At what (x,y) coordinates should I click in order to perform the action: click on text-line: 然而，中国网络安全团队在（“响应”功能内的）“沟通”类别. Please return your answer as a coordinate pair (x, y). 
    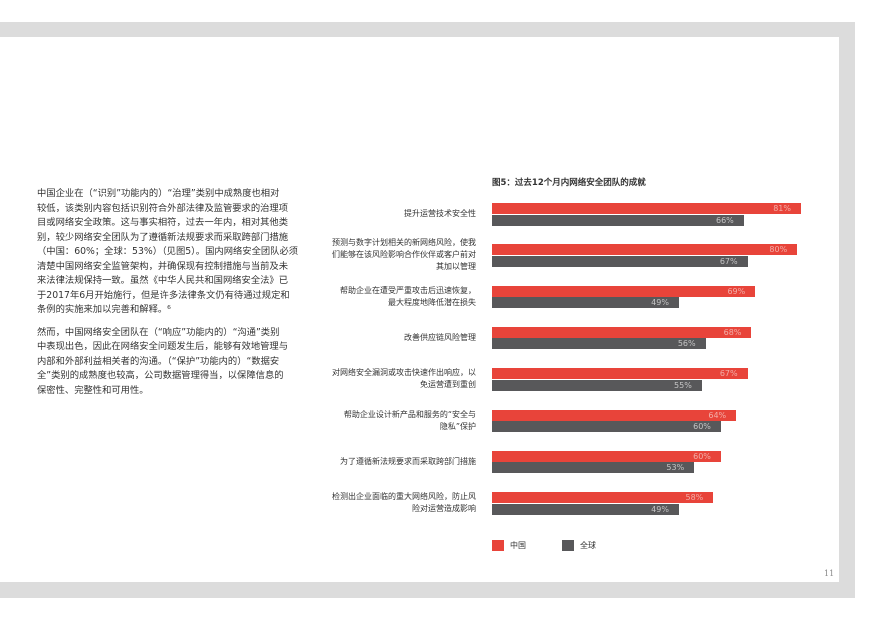
    Looking at the image, I should click on (158, 332).